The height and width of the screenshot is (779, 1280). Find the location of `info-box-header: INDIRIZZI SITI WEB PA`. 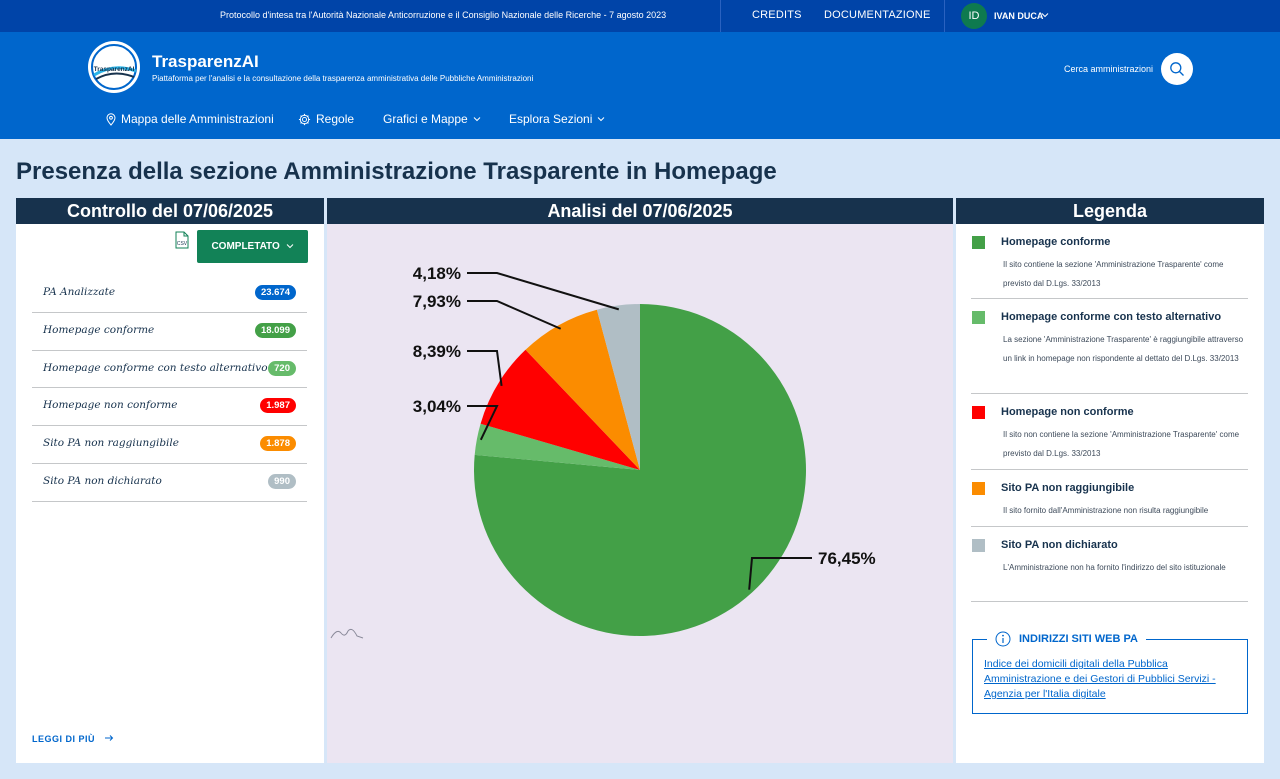

info-box-header: INDIRIZZI SITI WEB PA is located at coordinates (1066, 639).